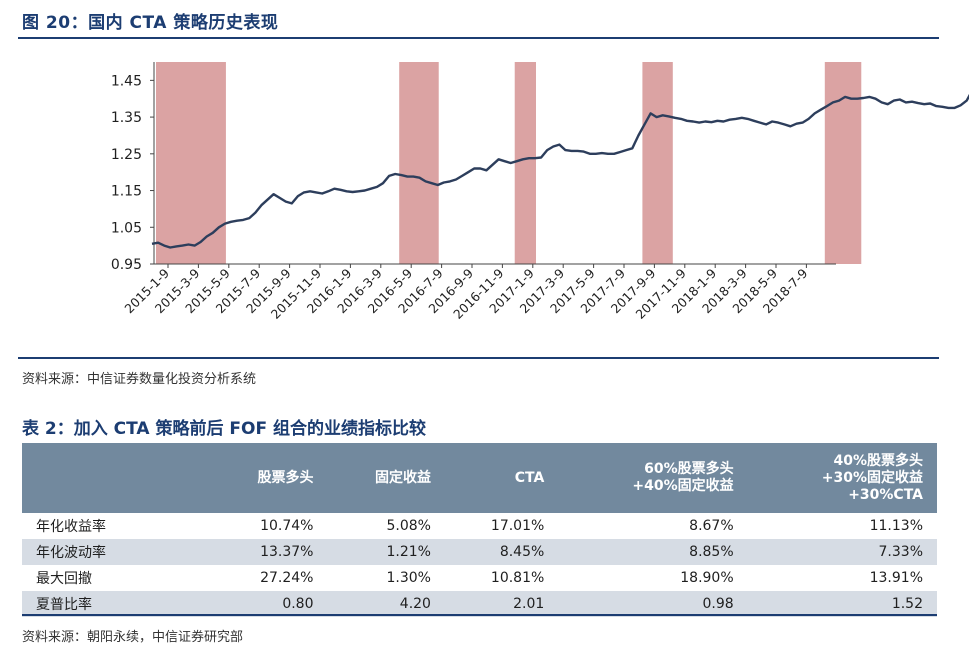 The image size is (969, 657). Describe the element at coordinates (139, 379) in the screenshot. I see `chart-source: 资料来源：中信证券数量化投资分析系统` at that location.